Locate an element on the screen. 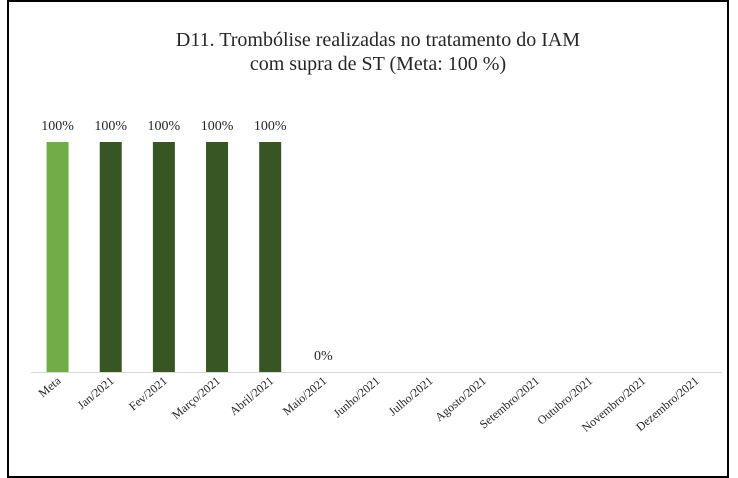 This screenshot has width=738, height=478. data-label: 0% is located at coordinates (323, 356).